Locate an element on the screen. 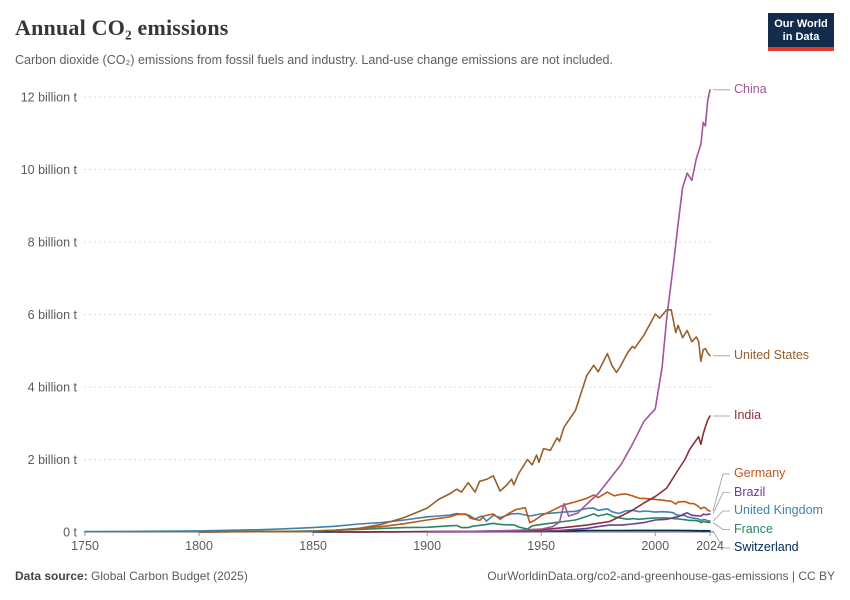 This screenshot has height=600, width=850. owid-logo-accent is located at coordinates (801, 49).